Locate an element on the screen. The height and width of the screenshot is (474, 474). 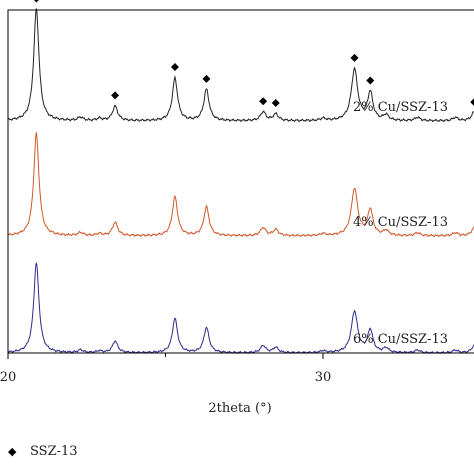
x-axis-label: 2theta (°) is located at coordinates (239, 408).